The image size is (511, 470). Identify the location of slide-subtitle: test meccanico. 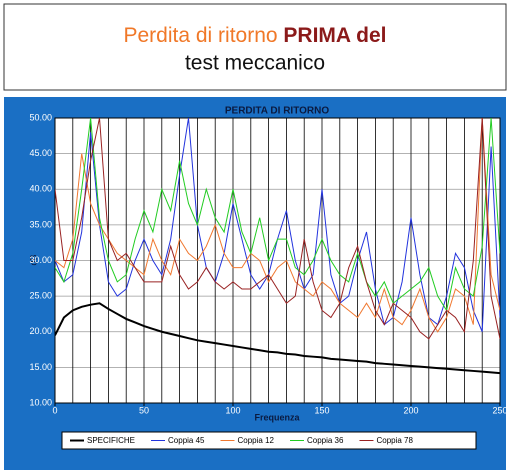
(255, 63).